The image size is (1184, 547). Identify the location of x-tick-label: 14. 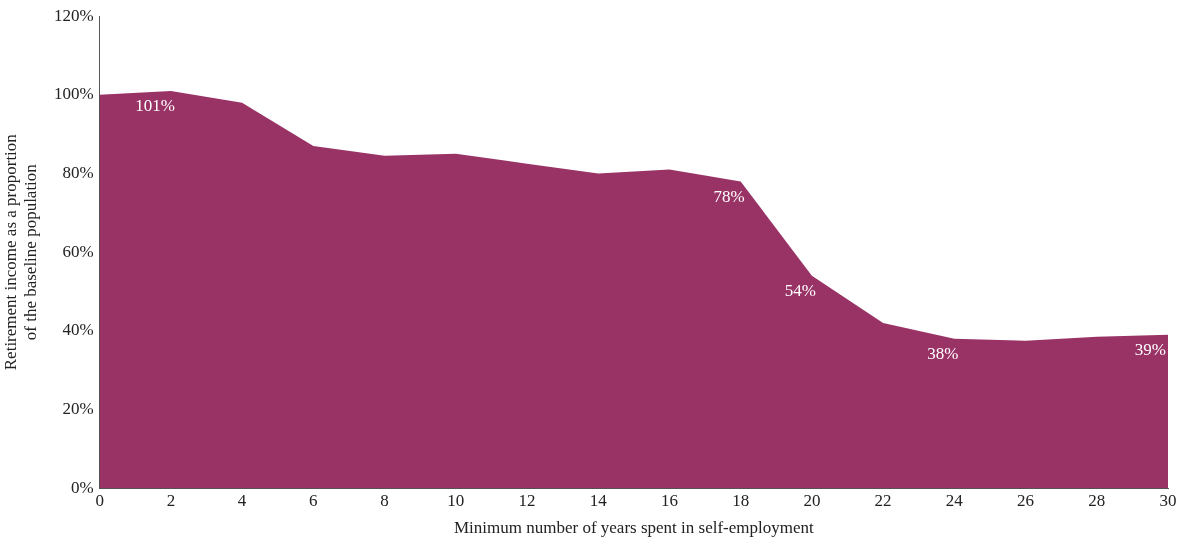
(598, 500).